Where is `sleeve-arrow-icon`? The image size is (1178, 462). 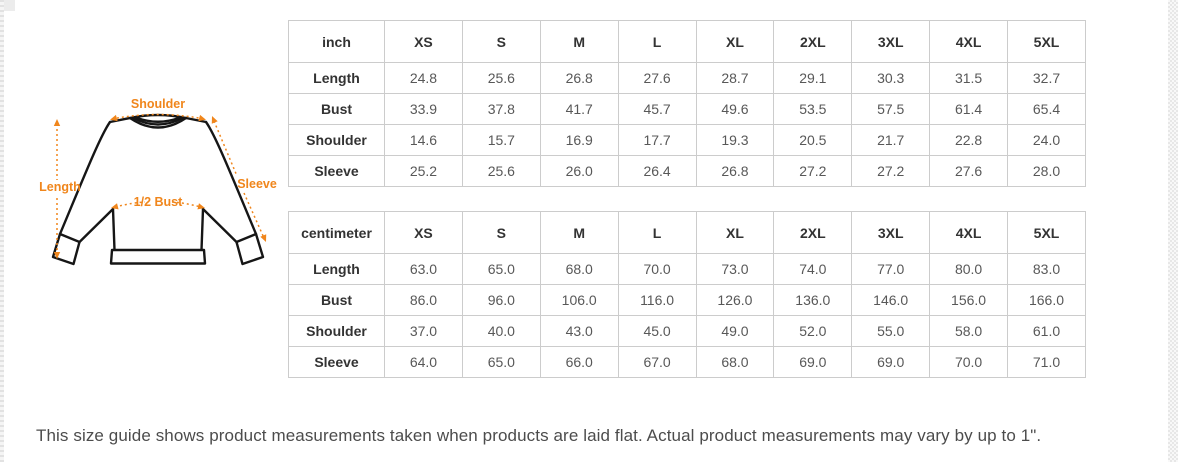
sleeve-arrow-icon is located at coordinates (239, 179).